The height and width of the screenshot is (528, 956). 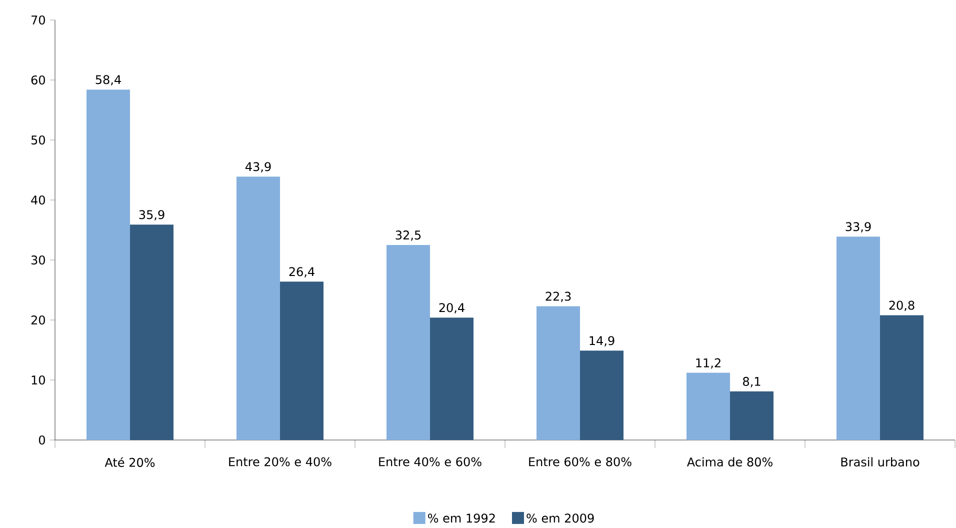 I want to click on x-tick-label: Entre 40% e 60%, so click(x=430, y=461).